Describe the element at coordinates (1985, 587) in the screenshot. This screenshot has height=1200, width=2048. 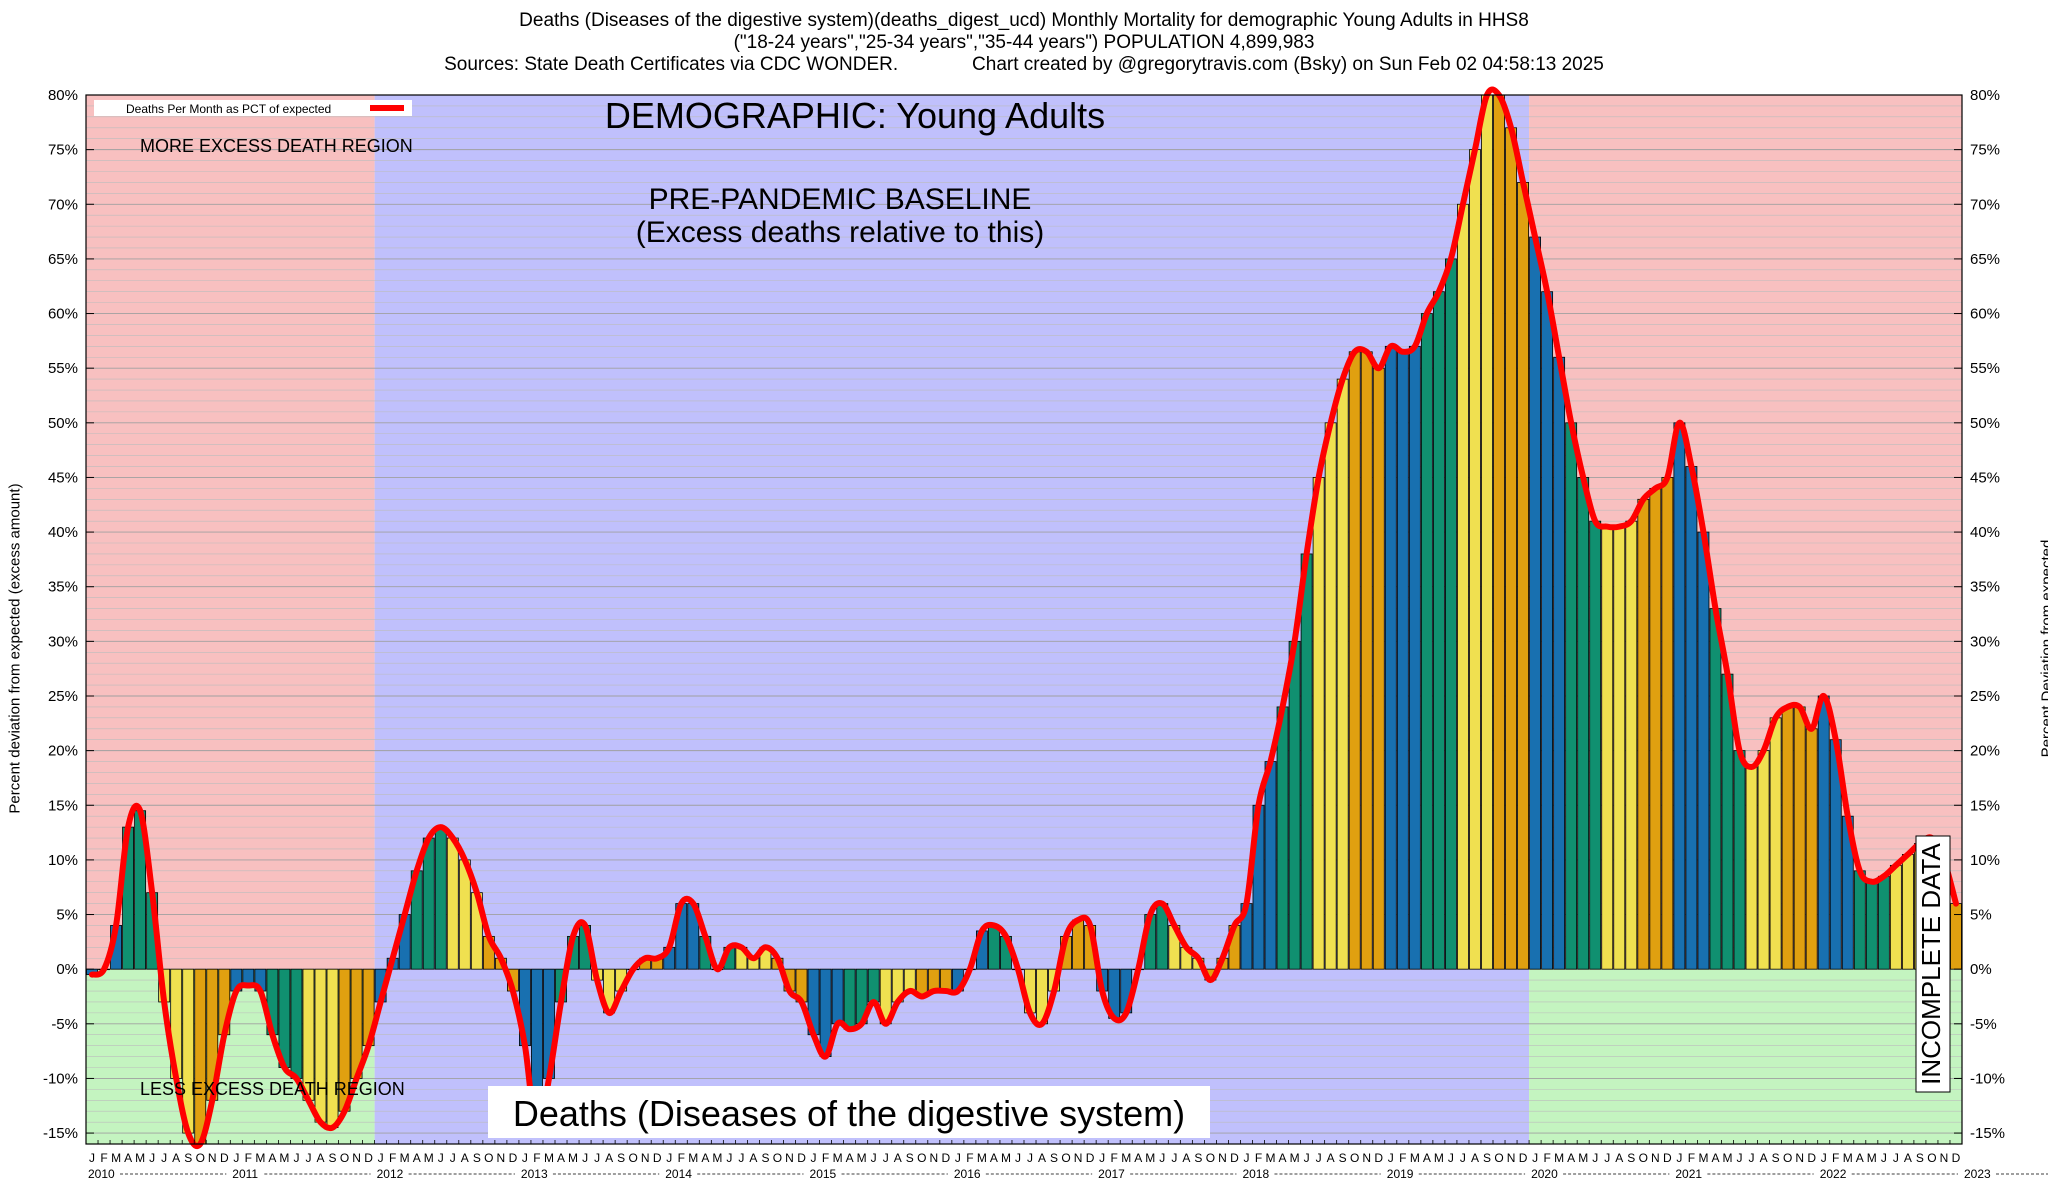
I see `y-tick-label-right: 35%` at that location.